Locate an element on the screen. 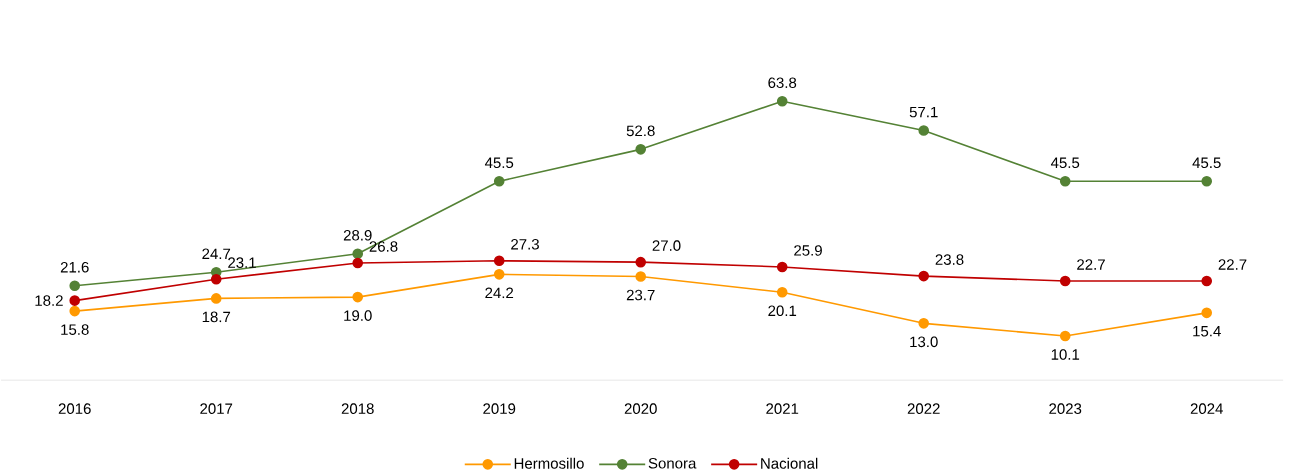 Image resolution: width=1298 pixels, height=475 pixels. data-label: 28.9 is located at coordinates (357, 235).